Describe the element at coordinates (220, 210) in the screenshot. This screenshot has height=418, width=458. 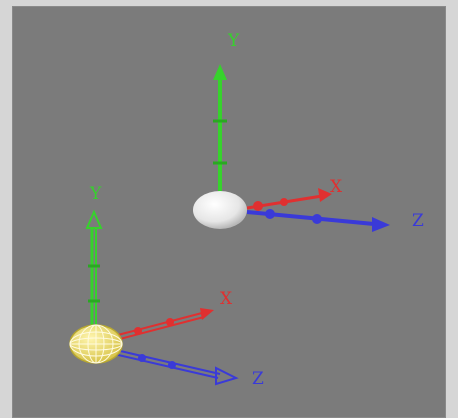
I see `white-sphere-object` at that location.